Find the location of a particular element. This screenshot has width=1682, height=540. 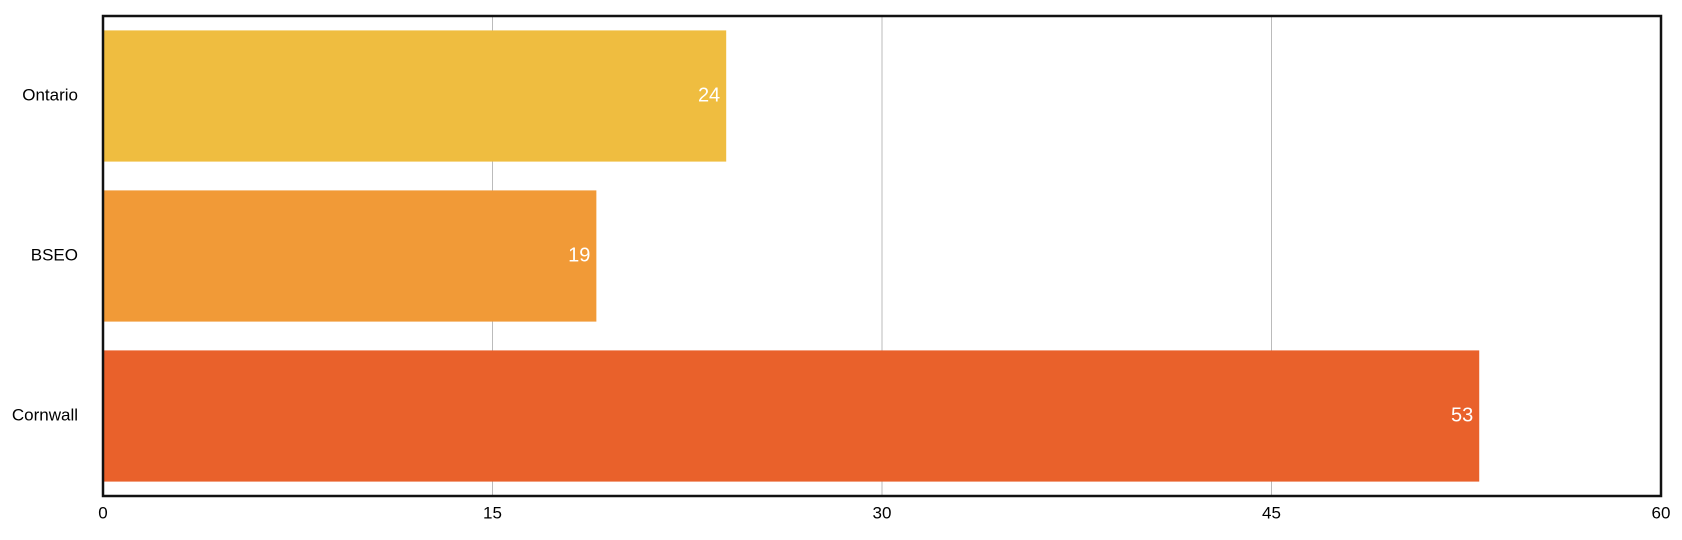

value-label: 53 is located at coordinates (1462, 415).